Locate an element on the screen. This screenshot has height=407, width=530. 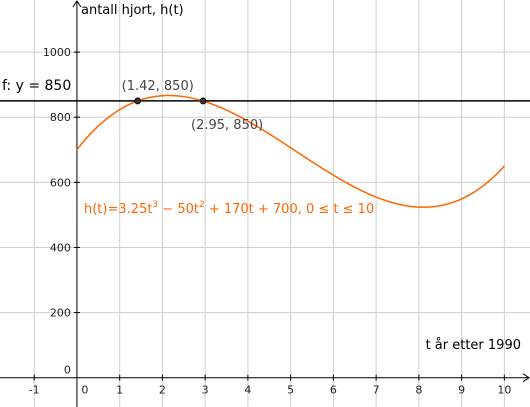
x-axis-arrow is located at coordinates (526, 378).